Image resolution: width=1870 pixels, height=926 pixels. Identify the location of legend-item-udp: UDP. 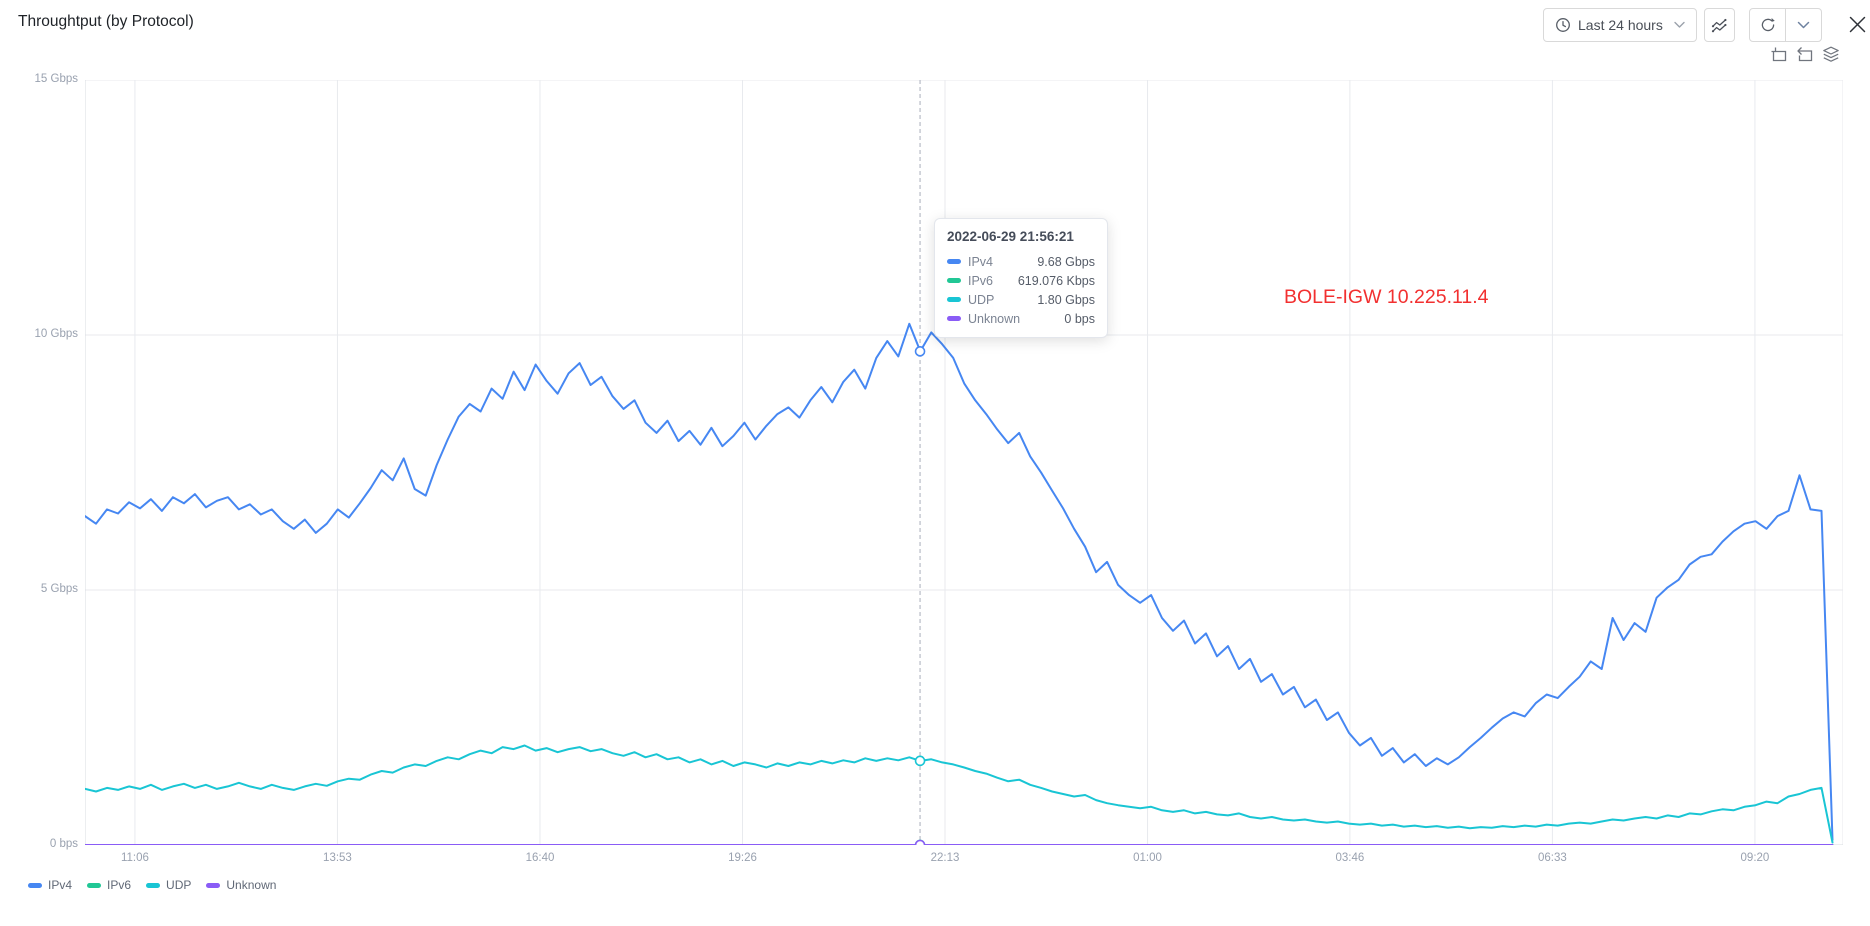
(168, 885).